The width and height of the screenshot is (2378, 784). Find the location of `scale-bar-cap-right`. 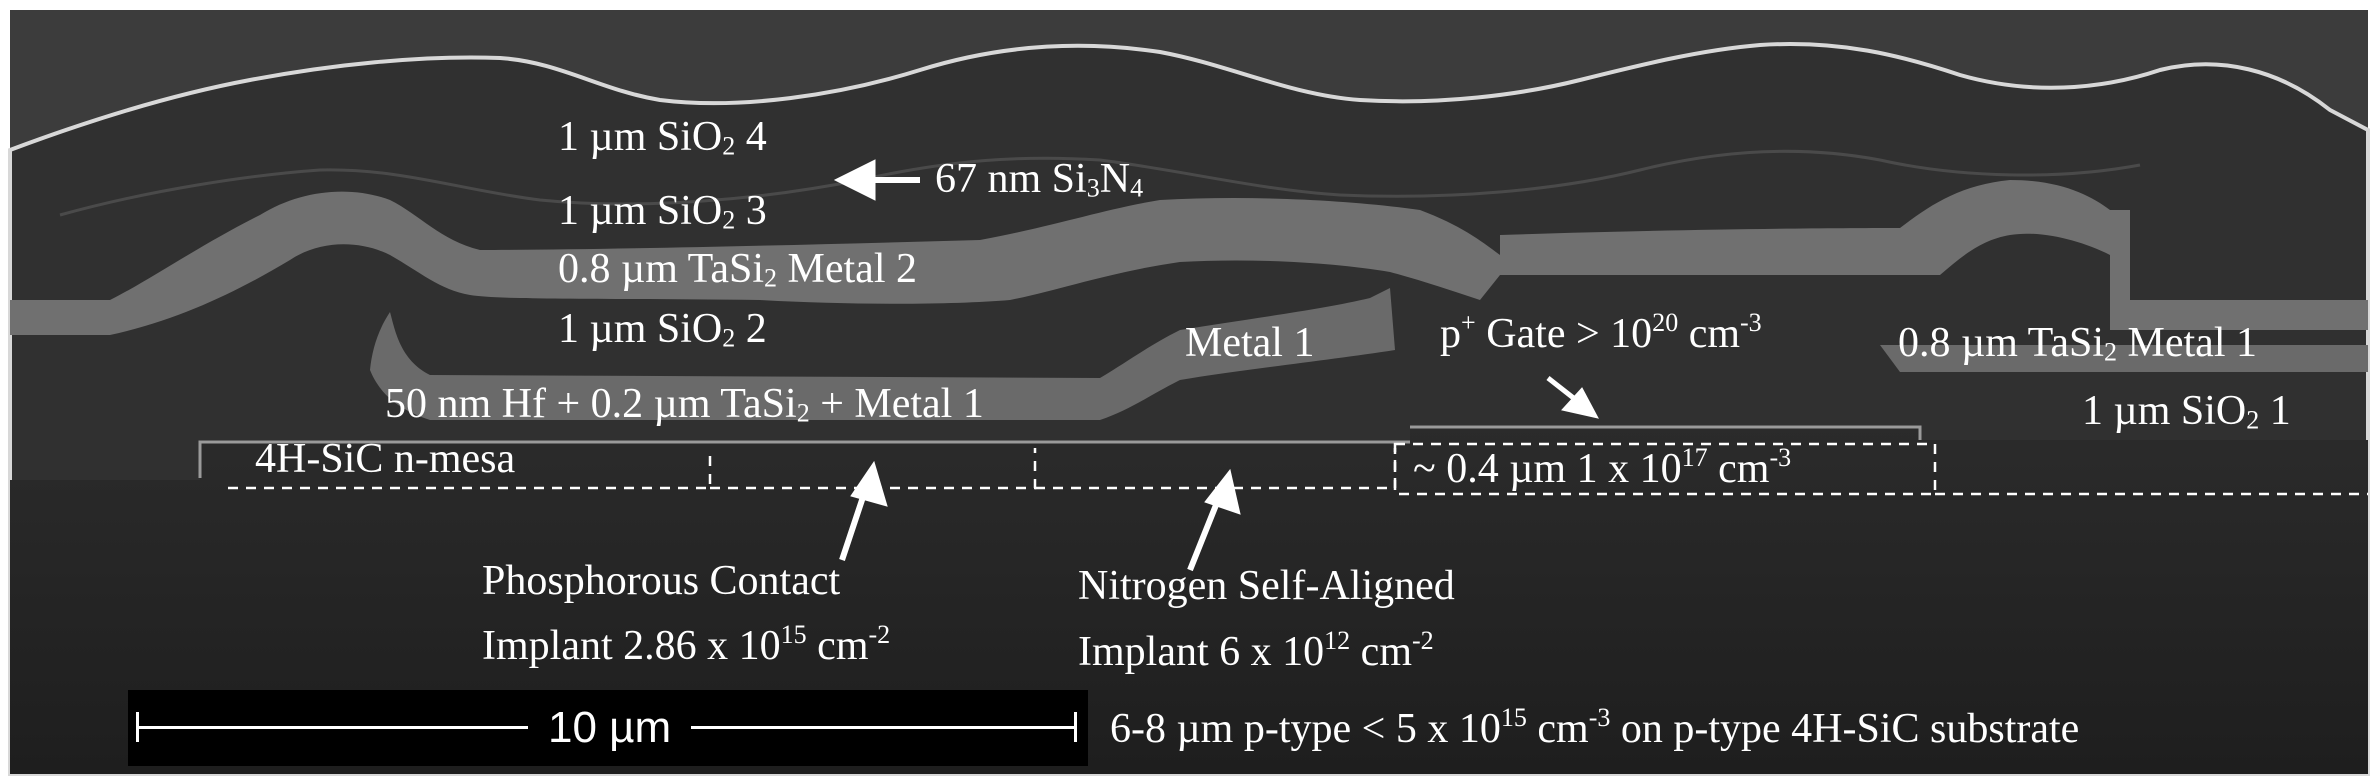

scale-bar-cap-right is located at coordinates (1075, 727).